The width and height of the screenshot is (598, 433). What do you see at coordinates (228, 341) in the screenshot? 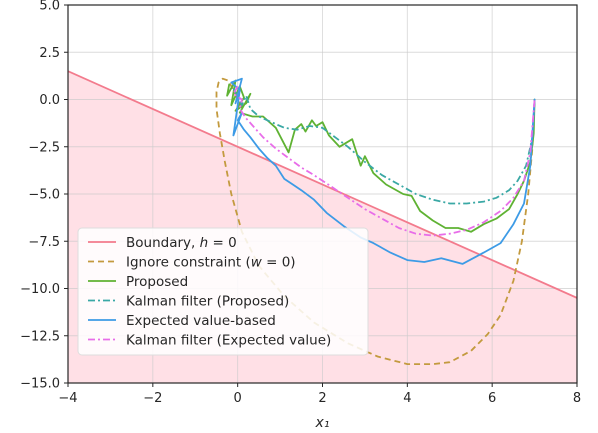
I see `legend-label: Kalman filter (Expected value)` at bounding box center [228, 341].